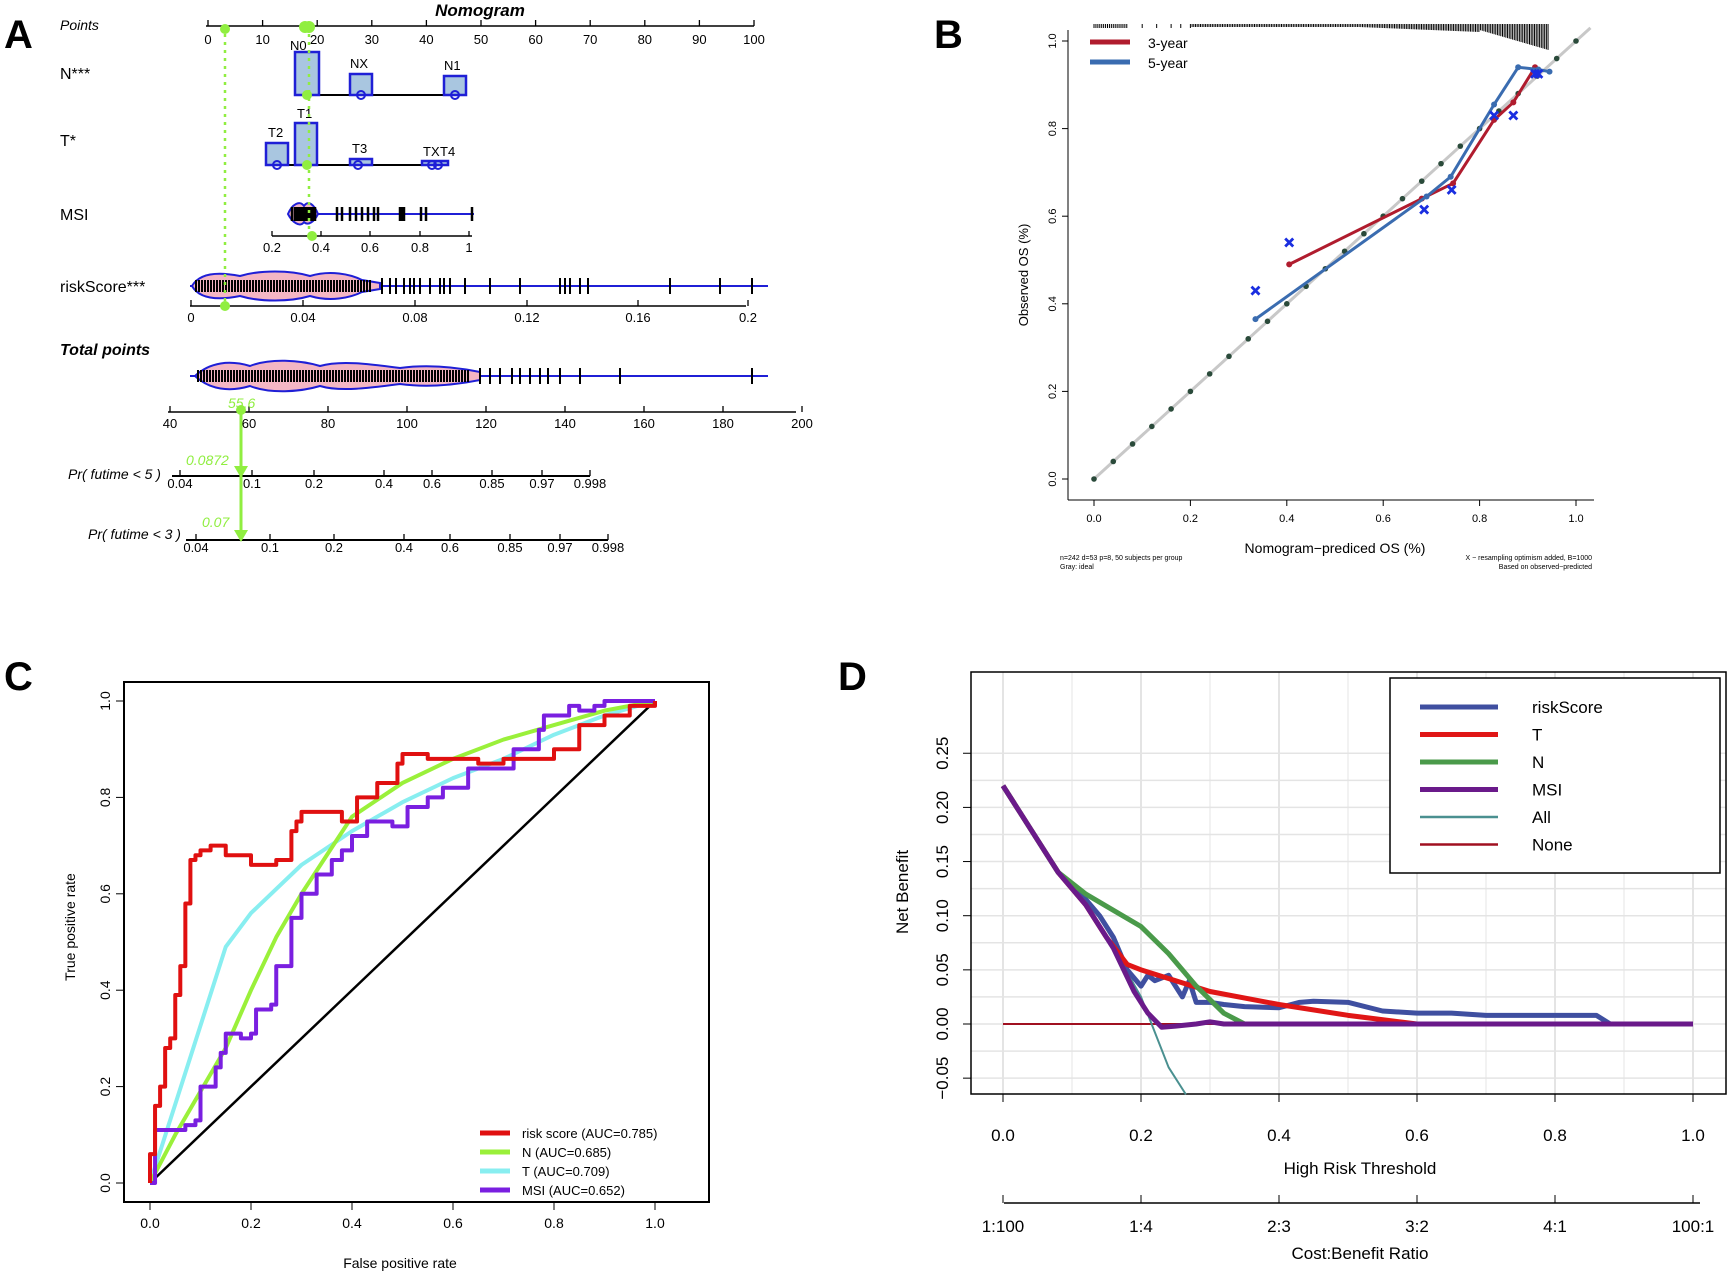  I want to click on dca-legend-box, so click(1555, 775).